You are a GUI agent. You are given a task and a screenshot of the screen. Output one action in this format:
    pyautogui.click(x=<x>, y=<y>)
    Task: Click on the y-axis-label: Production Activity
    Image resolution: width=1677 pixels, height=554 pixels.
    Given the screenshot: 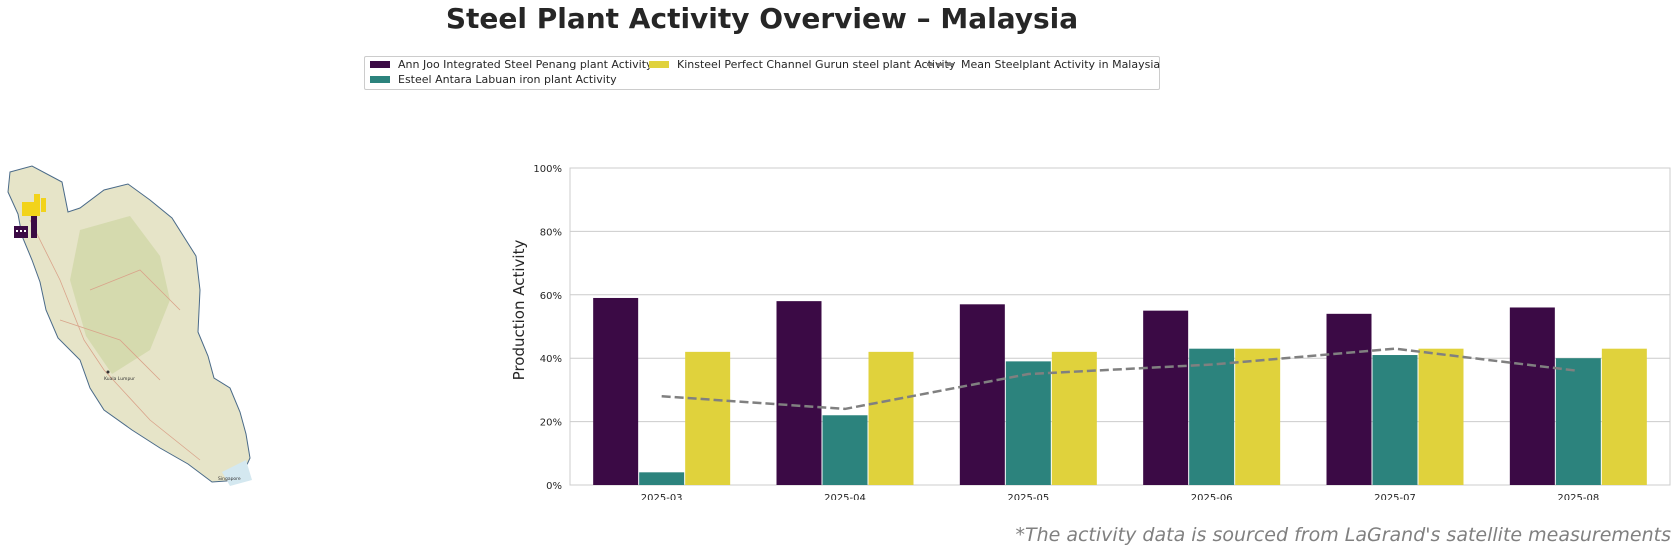 What is the action you would take?
    pyautogui.click(x=519, y=310)
    